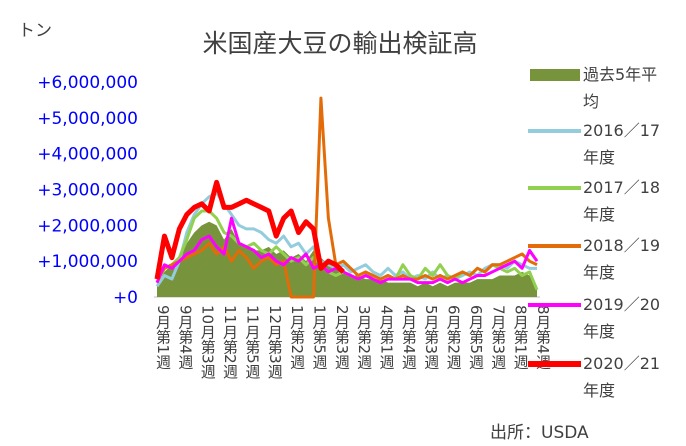  Describe the element at coordinates (87, 226) in the screenshot. I see `y-tick-label: +2,000,000` at that location.